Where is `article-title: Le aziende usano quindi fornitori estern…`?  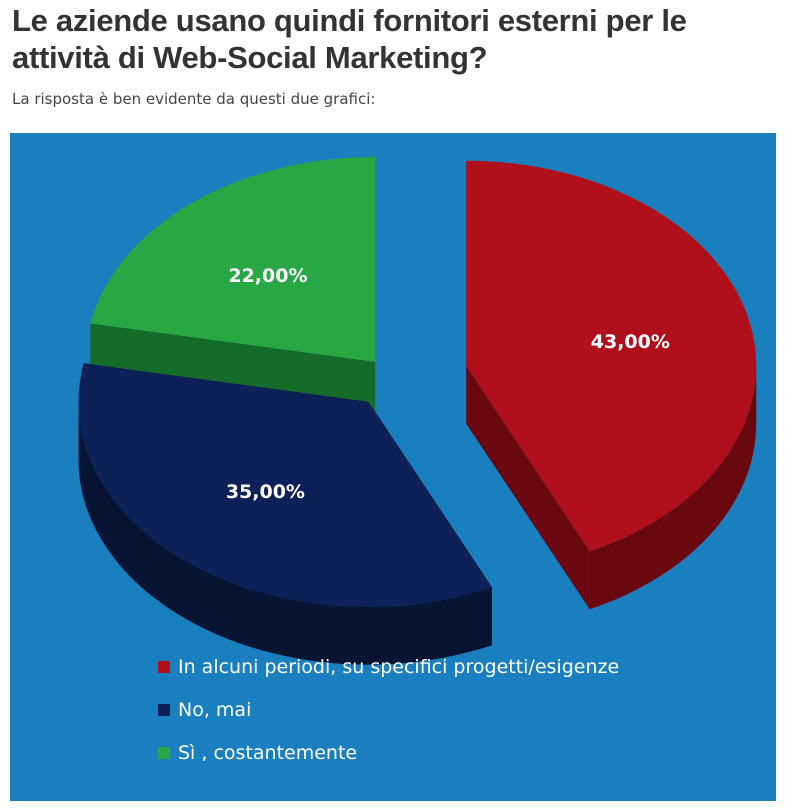 article-title: Le aziende usano quindi fornitori estern… is located at coordinates (349, 39).